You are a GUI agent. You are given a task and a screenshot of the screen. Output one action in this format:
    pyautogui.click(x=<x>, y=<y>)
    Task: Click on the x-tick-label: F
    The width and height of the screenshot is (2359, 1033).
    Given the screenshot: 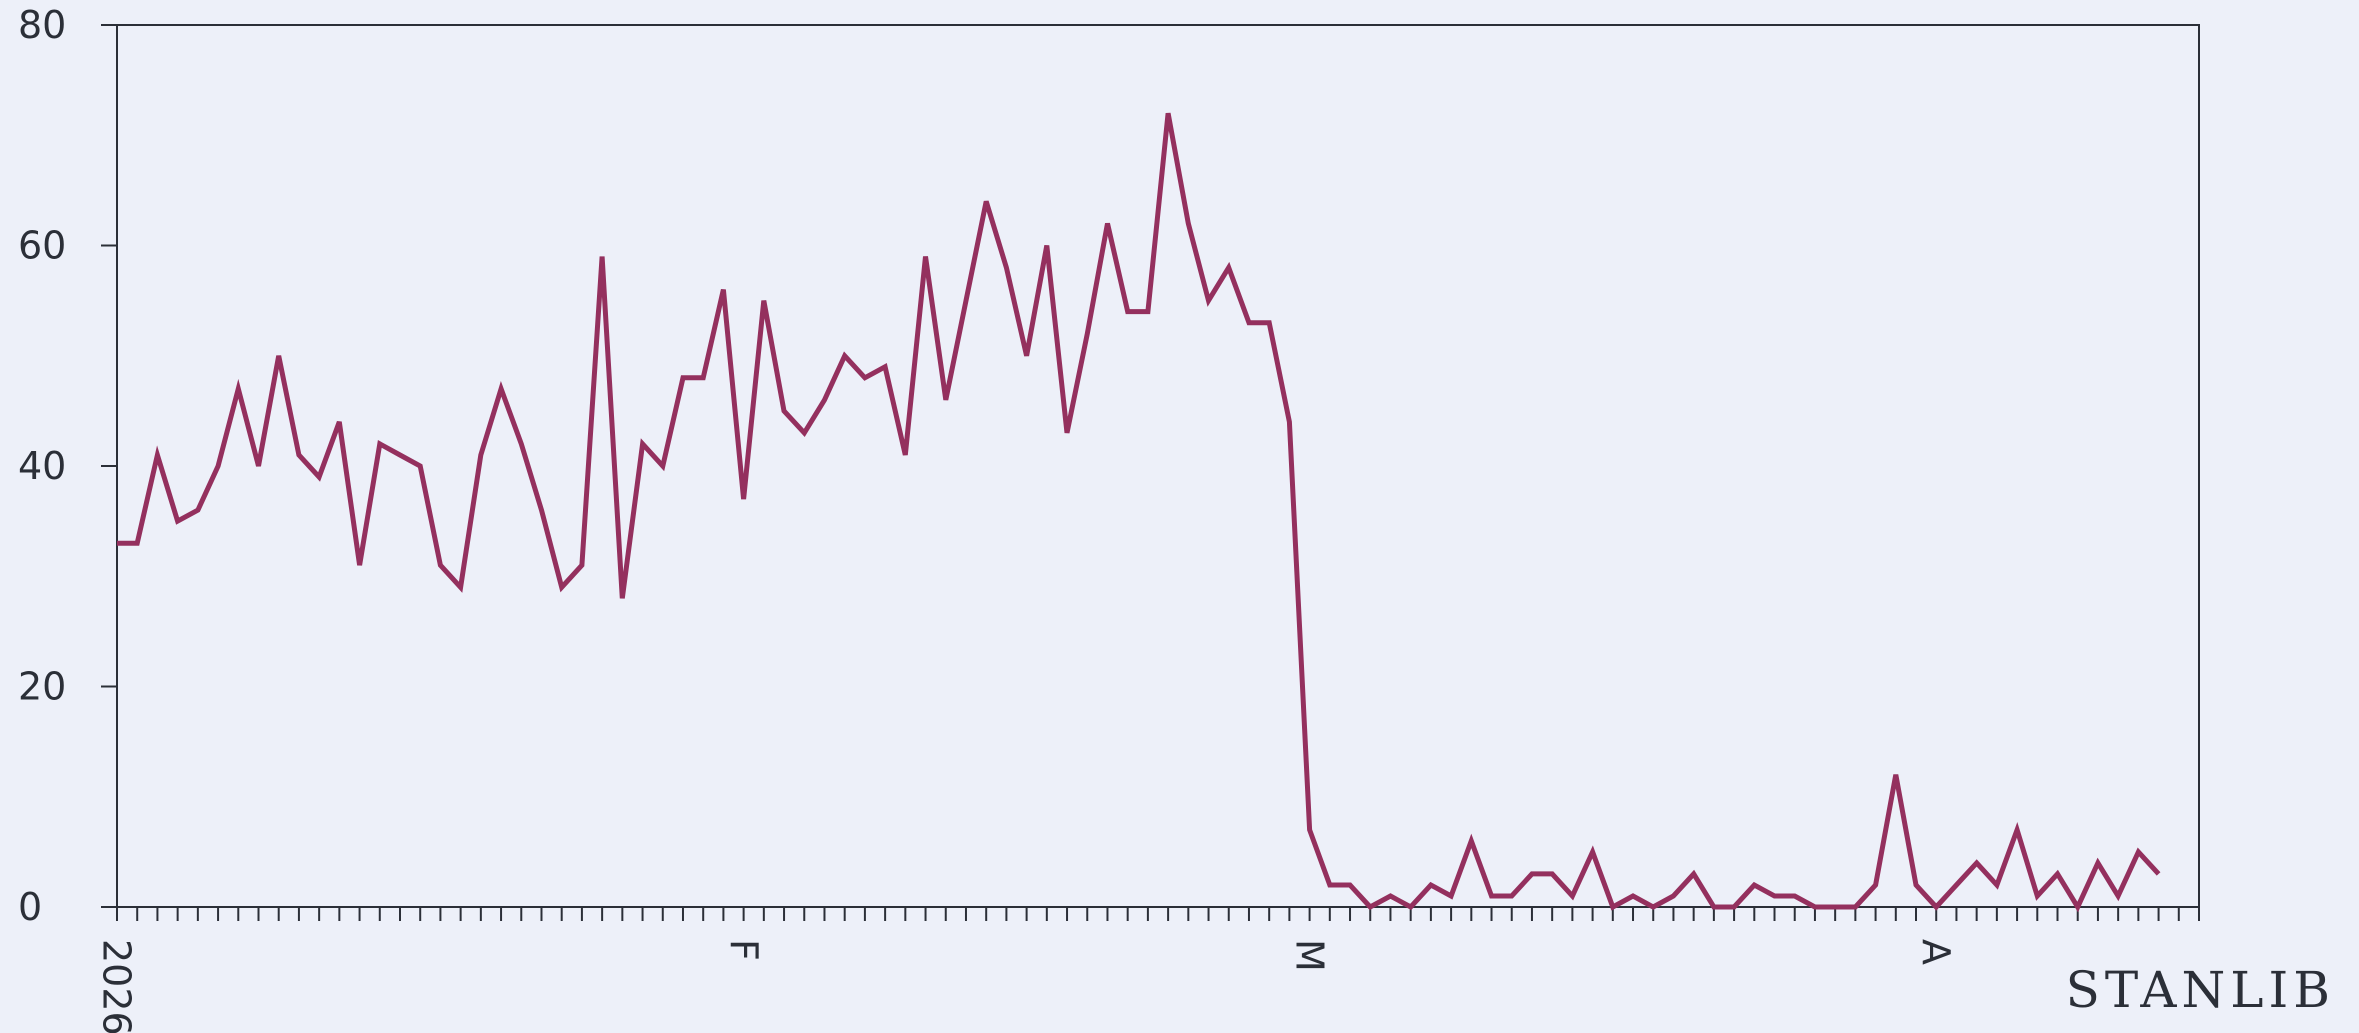 What is the action you would take?
    pyautogui.click(x=743, y=950)
    